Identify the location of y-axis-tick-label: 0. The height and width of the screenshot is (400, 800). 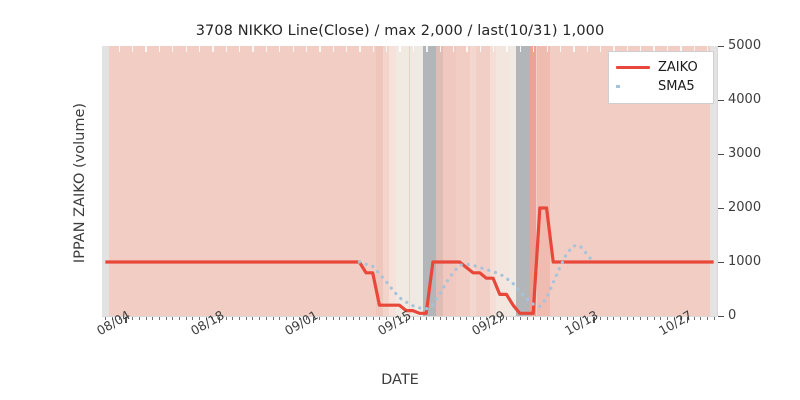
(732, 315).